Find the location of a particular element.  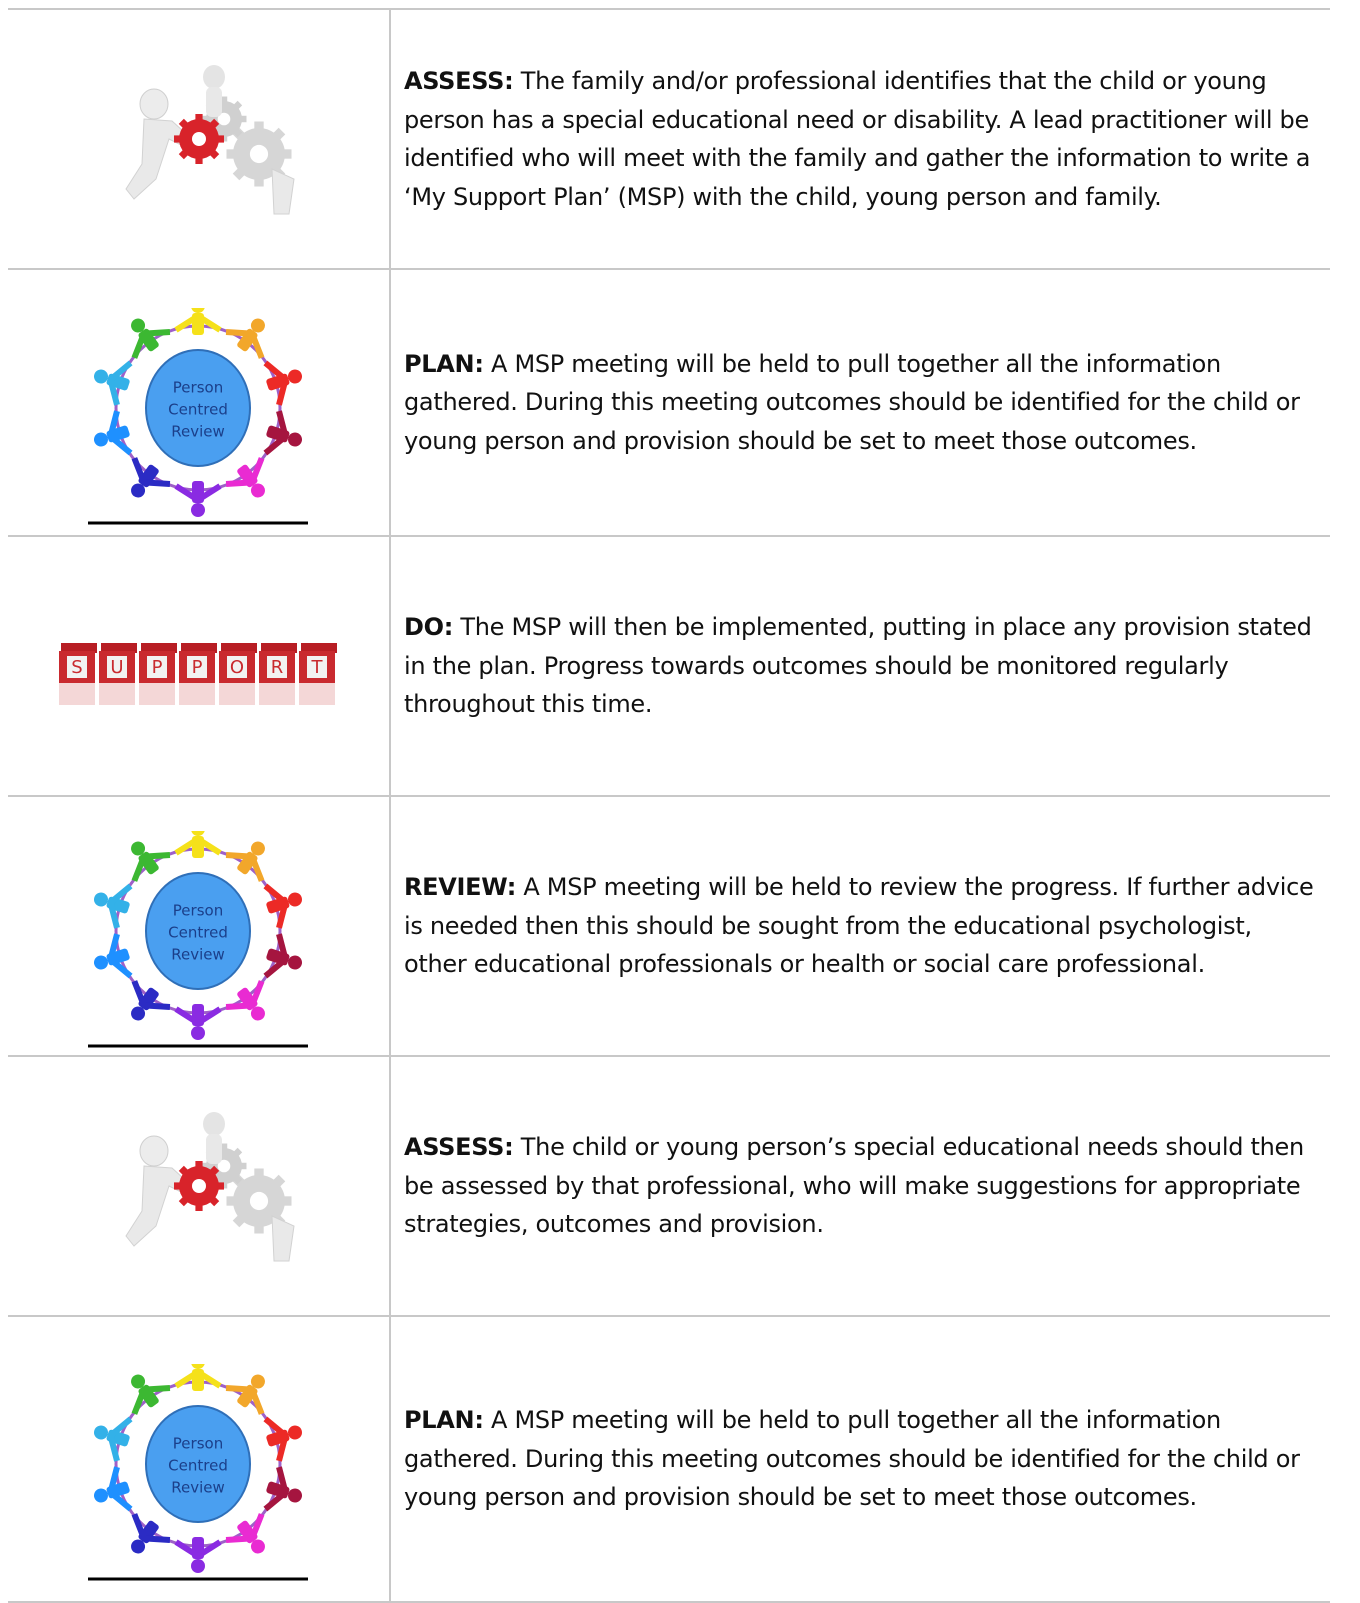

cube-letter: S is located at coordinates (76, 667).